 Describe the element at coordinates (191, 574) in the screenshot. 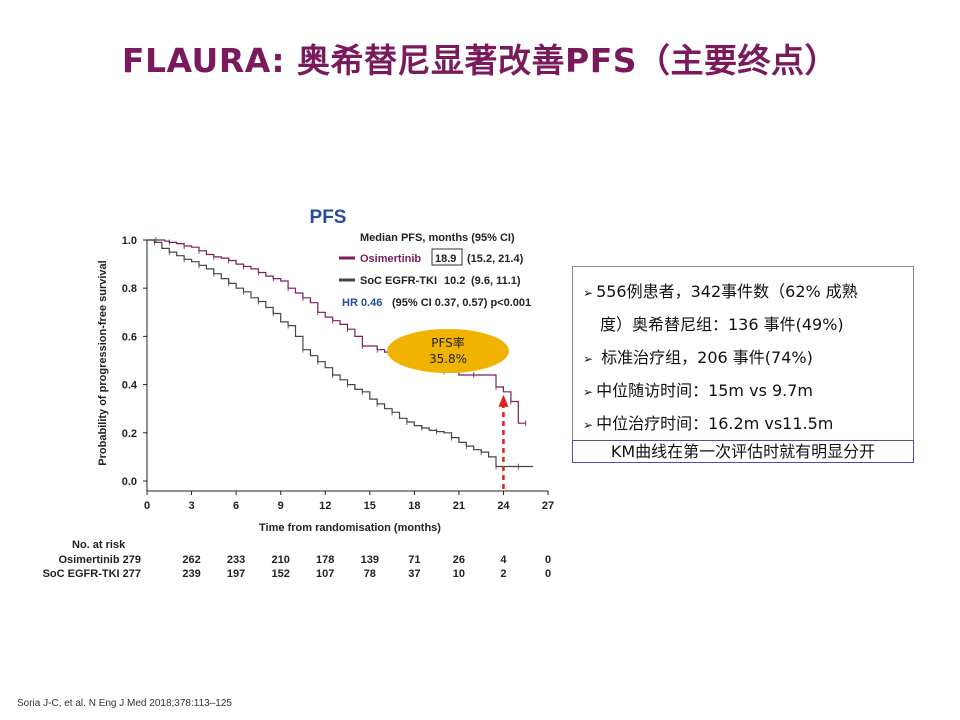

I see `risk-cell: 239` at that location.